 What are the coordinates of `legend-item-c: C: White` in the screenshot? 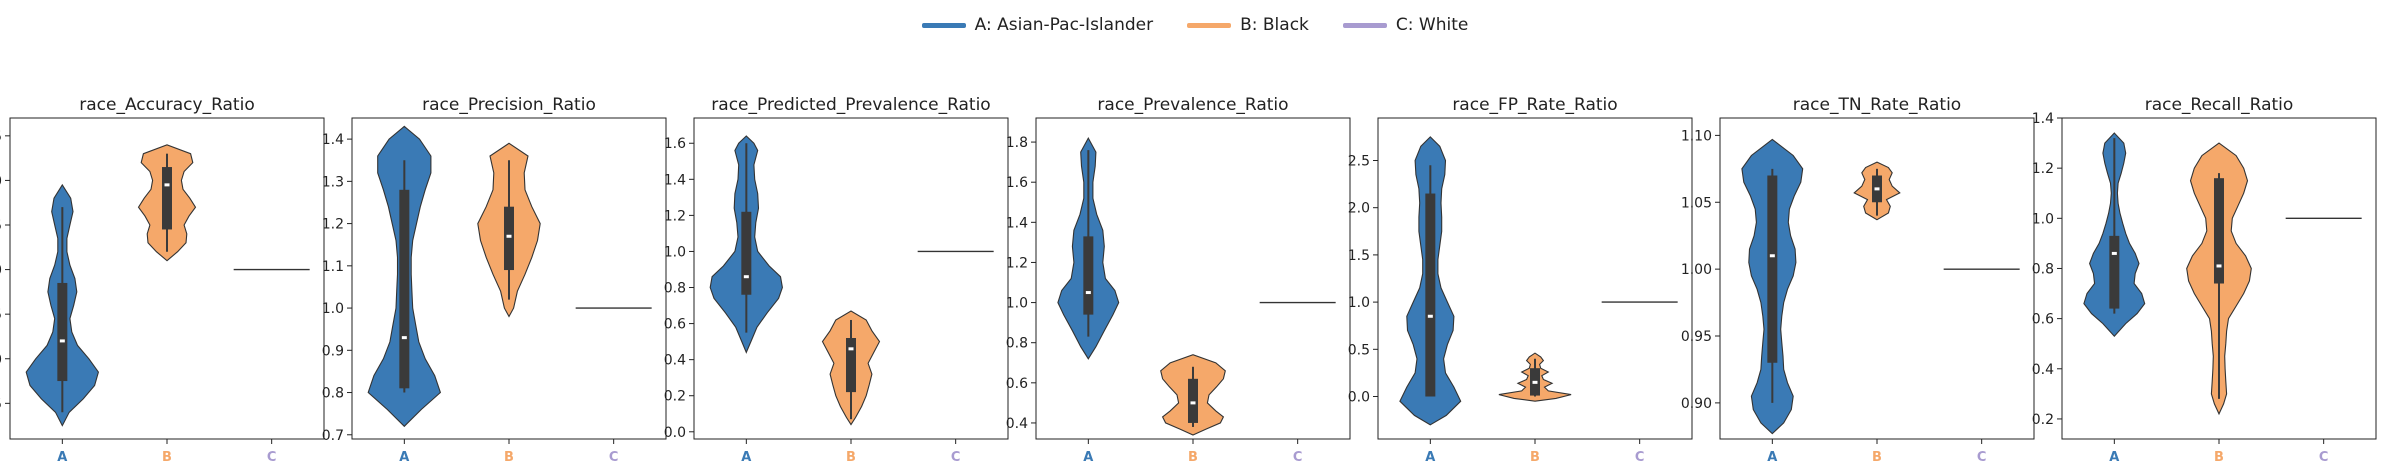 It's located at (1405, 25).